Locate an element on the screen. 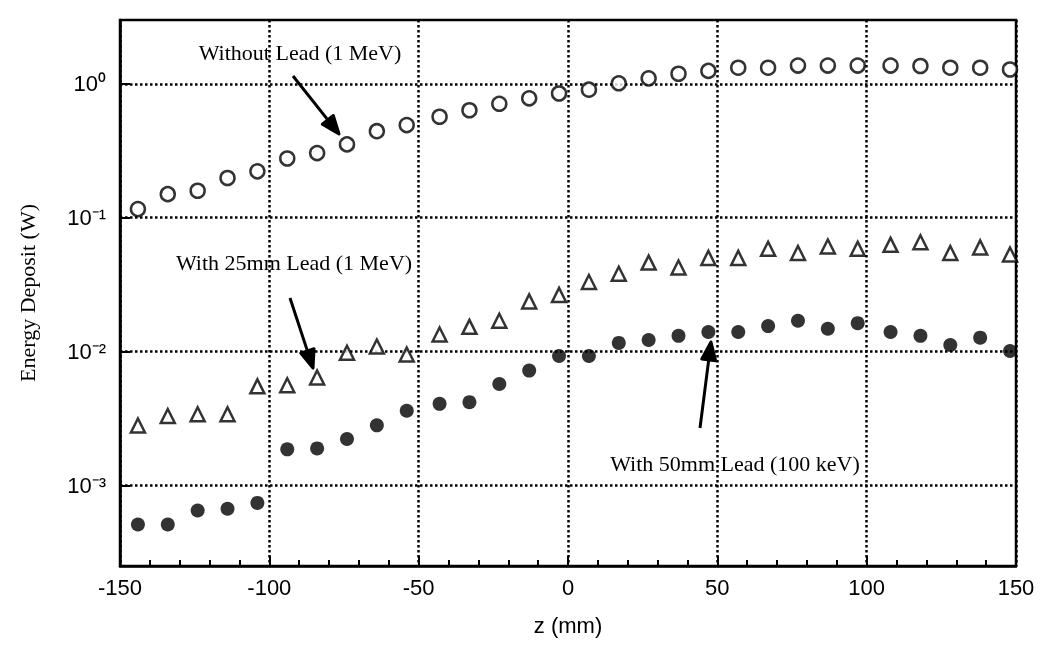 This screenshot has height=664, width=1051. annotation: Without Lead (1 MeV) is located at coordinates (300, 52).